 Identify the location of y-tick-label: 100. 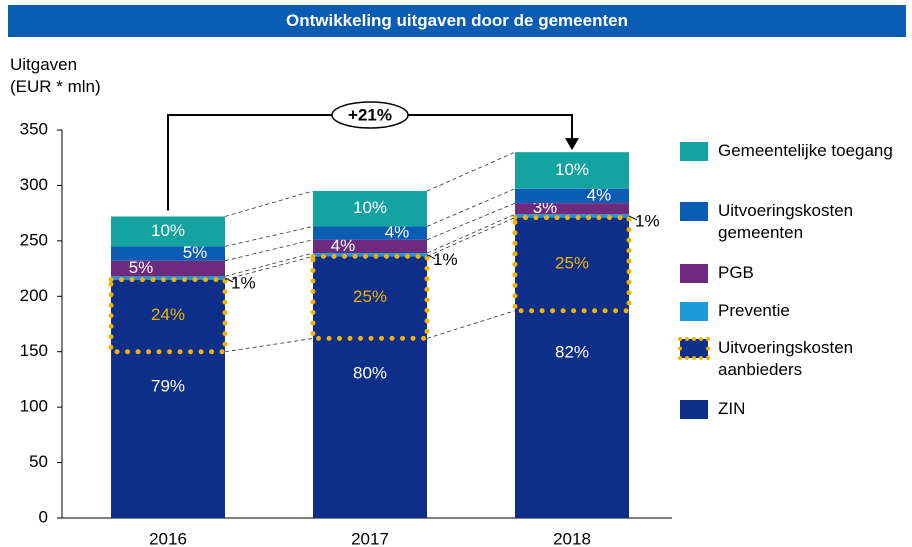
(34, 406).